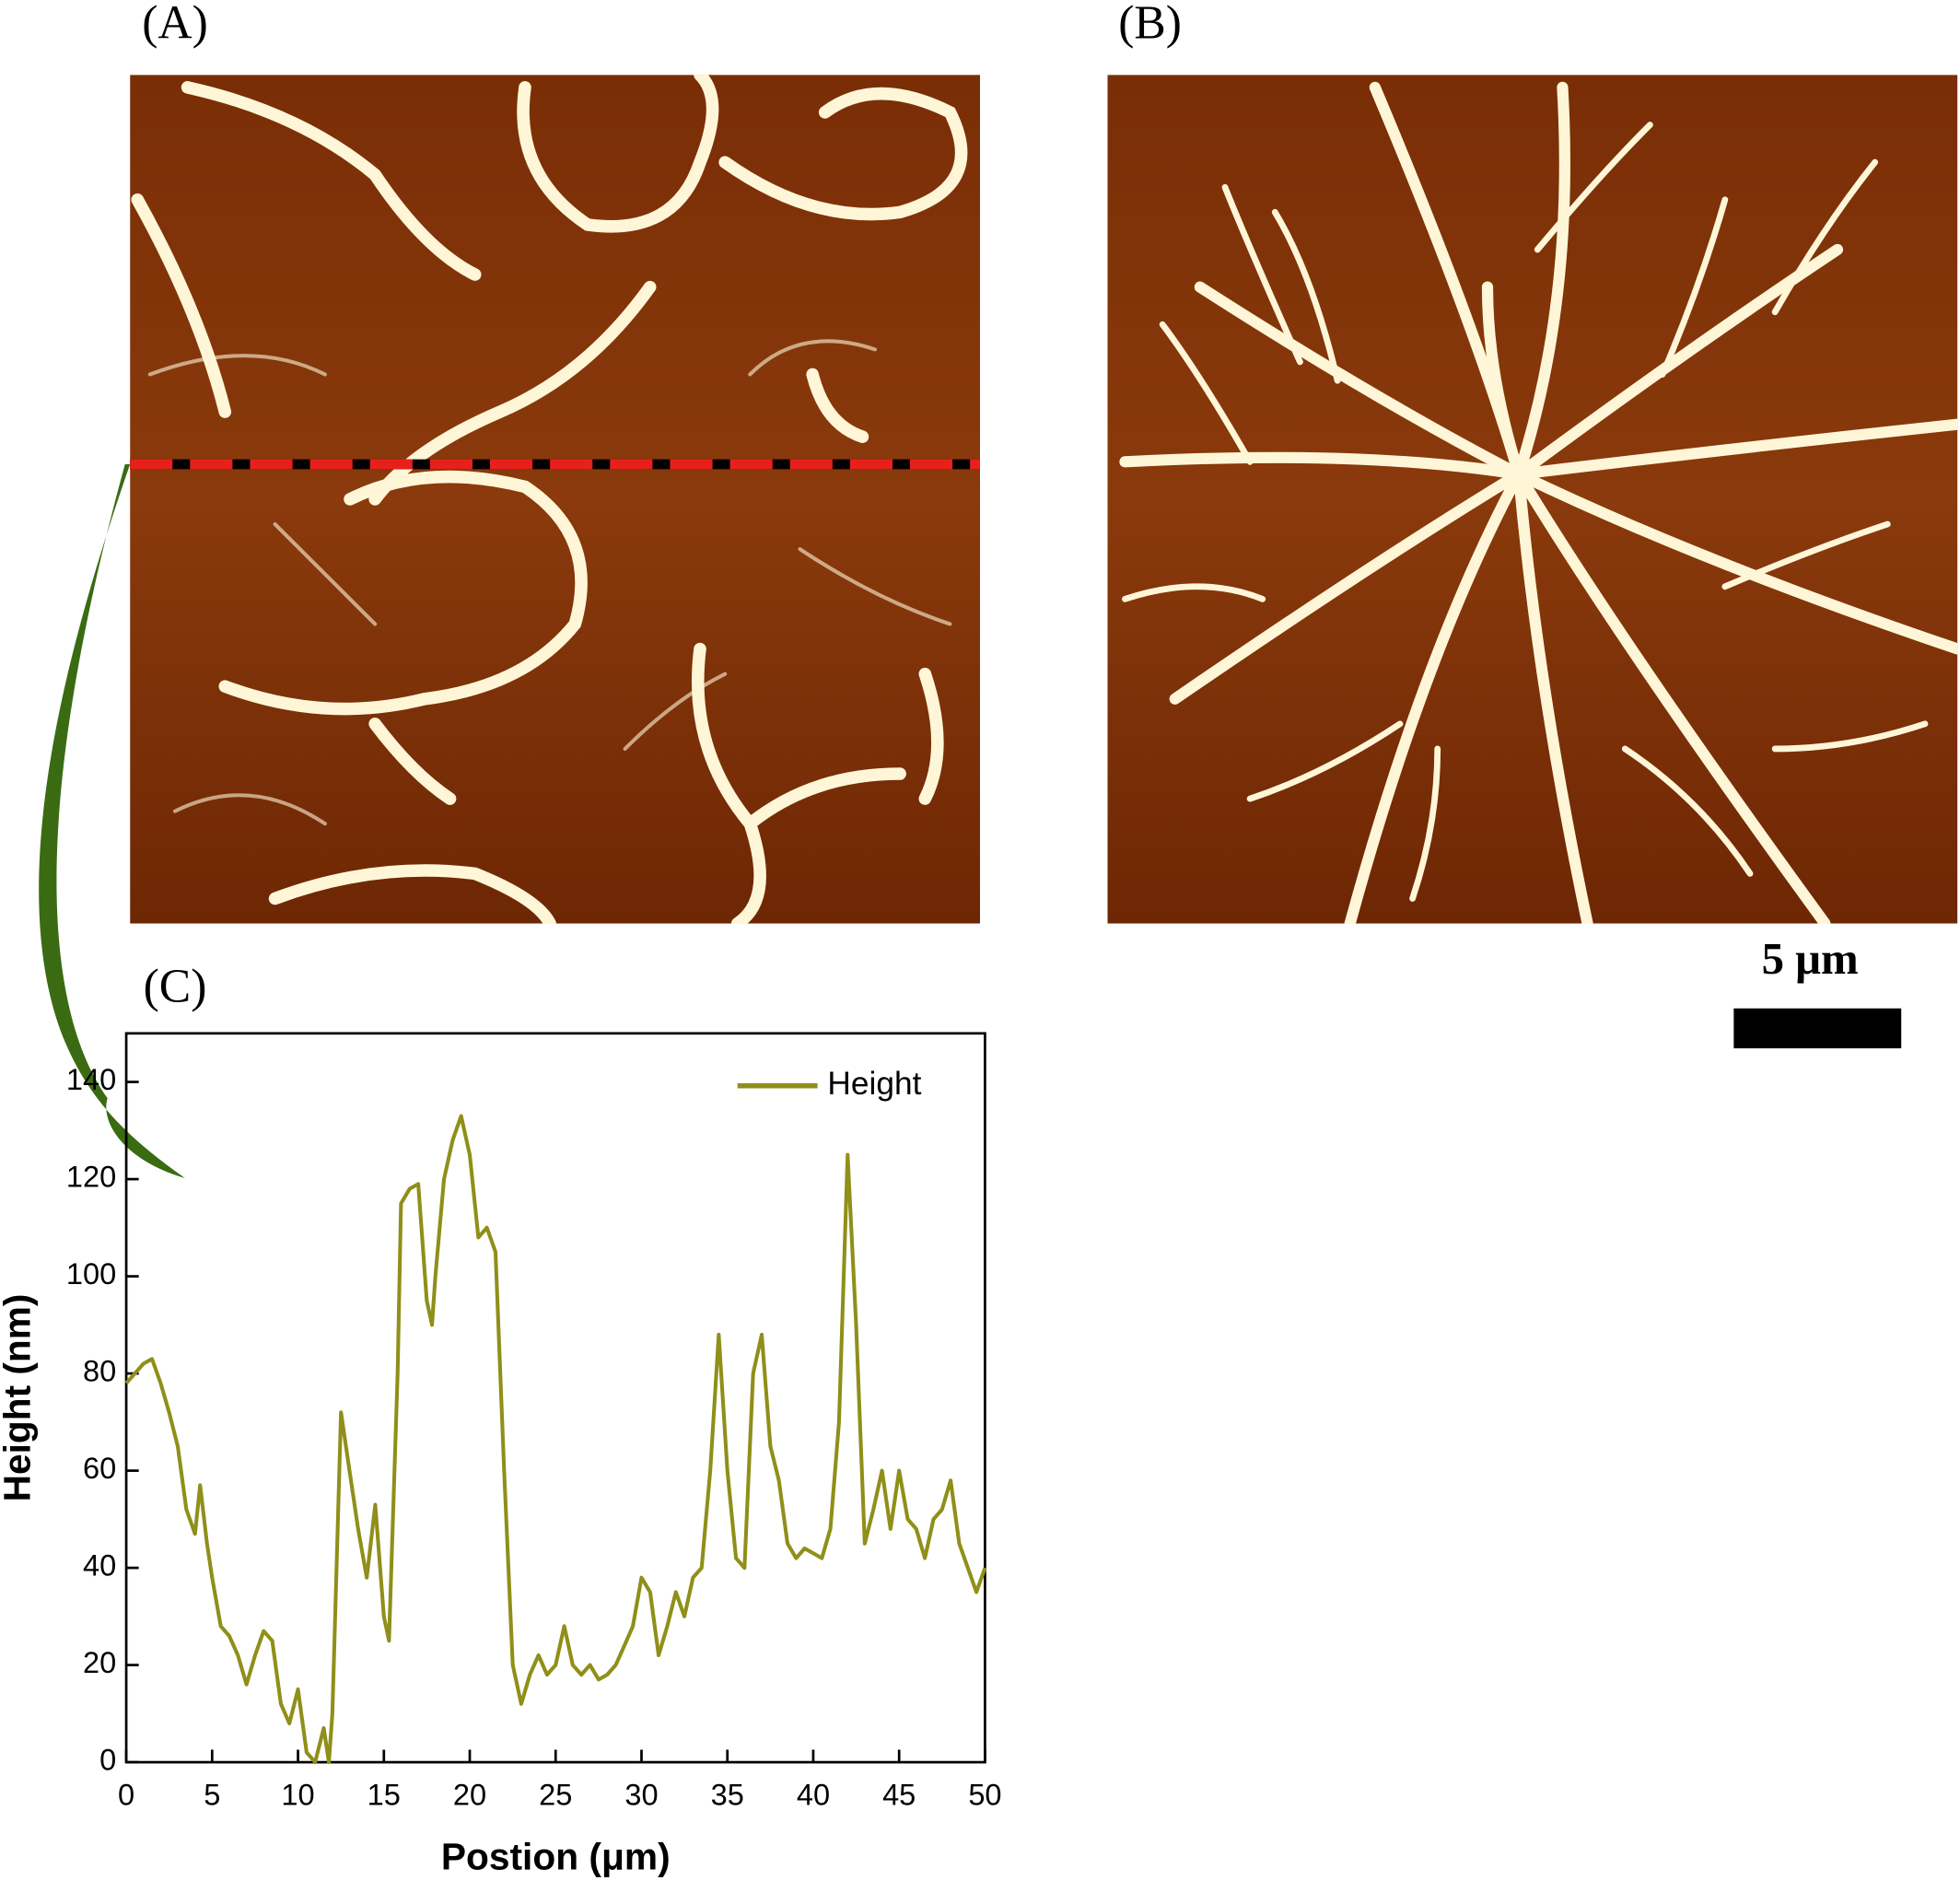 This screenshot has height=1892, width=1960. I want to click on y-tick-label: 100, so click(91, 1274).